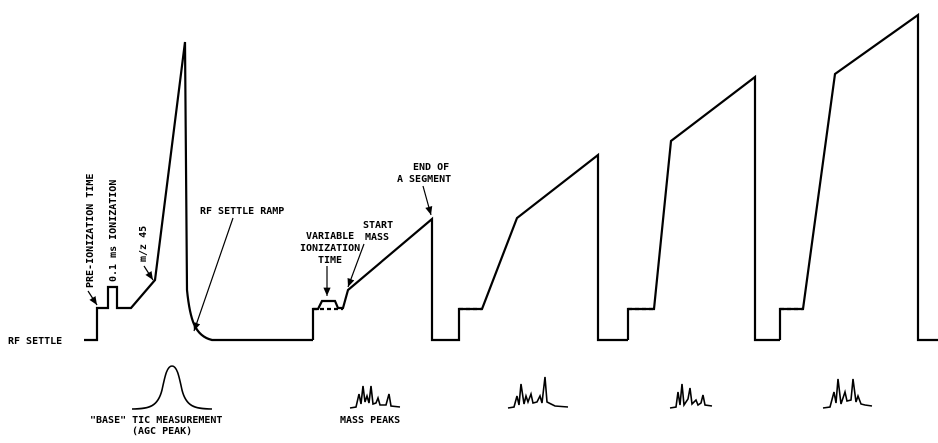  I want to click on mz45-arrow, so click(148, 273).